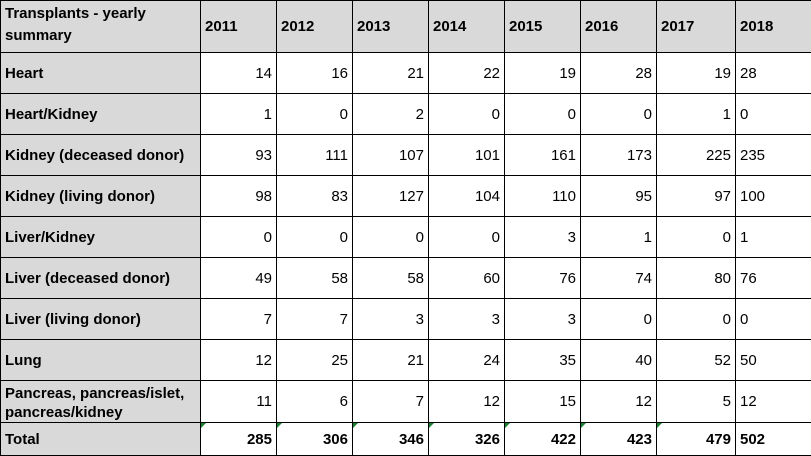  Describe the element at coordinates (101, 73) in the screenshot. I see `row-label: Heart` at that location.